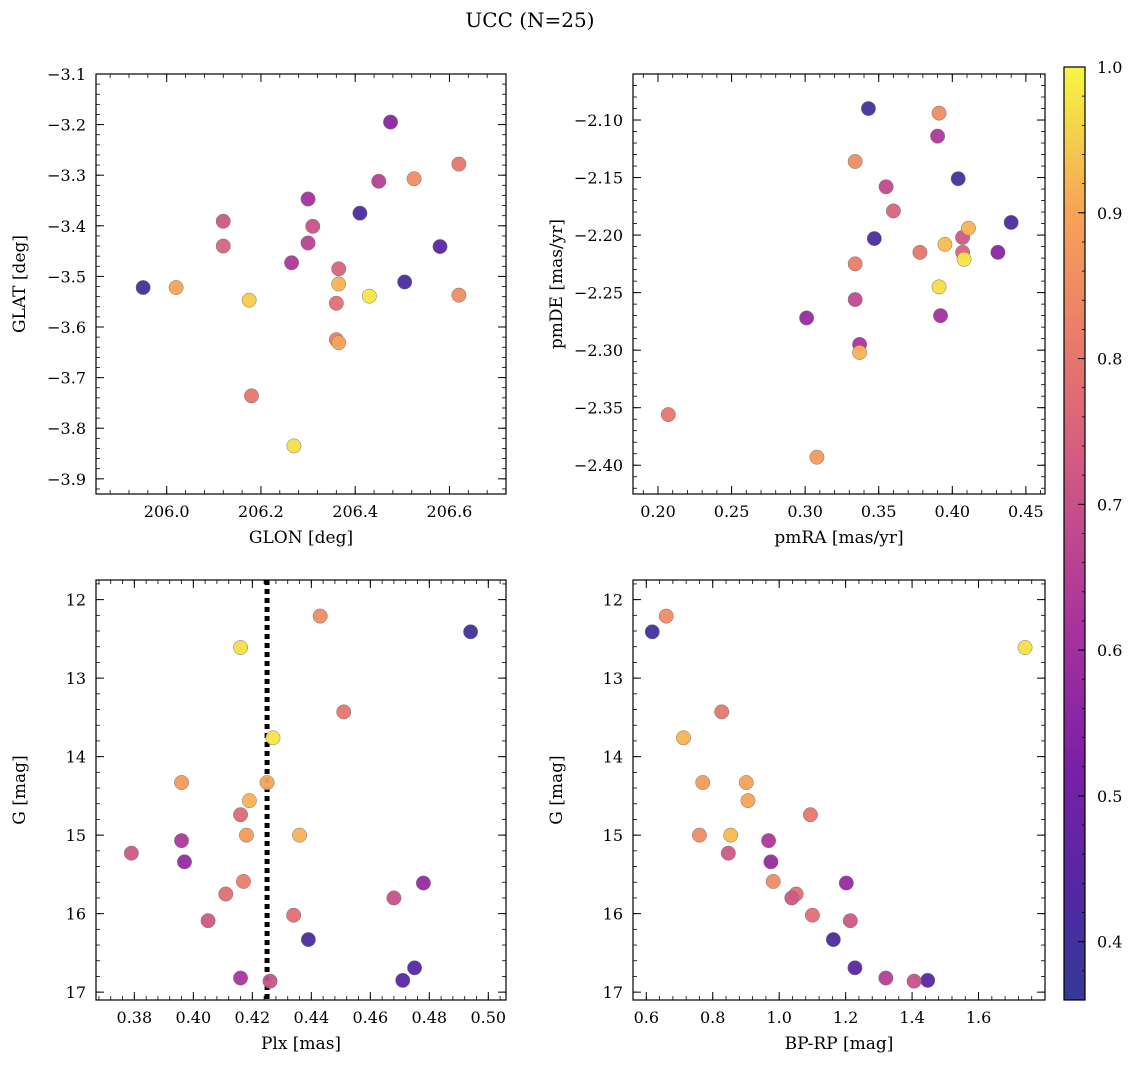  I want to click on y-tick-label: −3.9, so click(66, 479).